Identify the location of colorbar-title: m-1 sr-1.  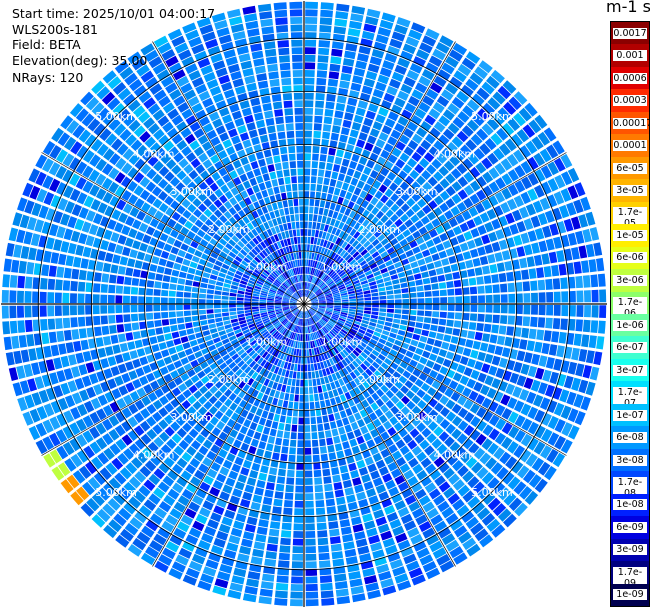
(628, 8).